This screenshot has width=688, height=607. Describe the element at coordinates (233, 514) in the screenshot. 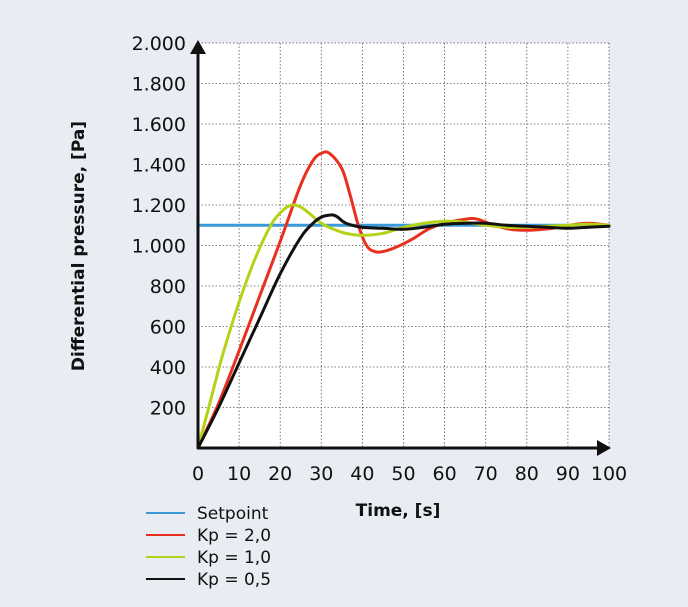

I see `legend-label: Setpoint` at that location.